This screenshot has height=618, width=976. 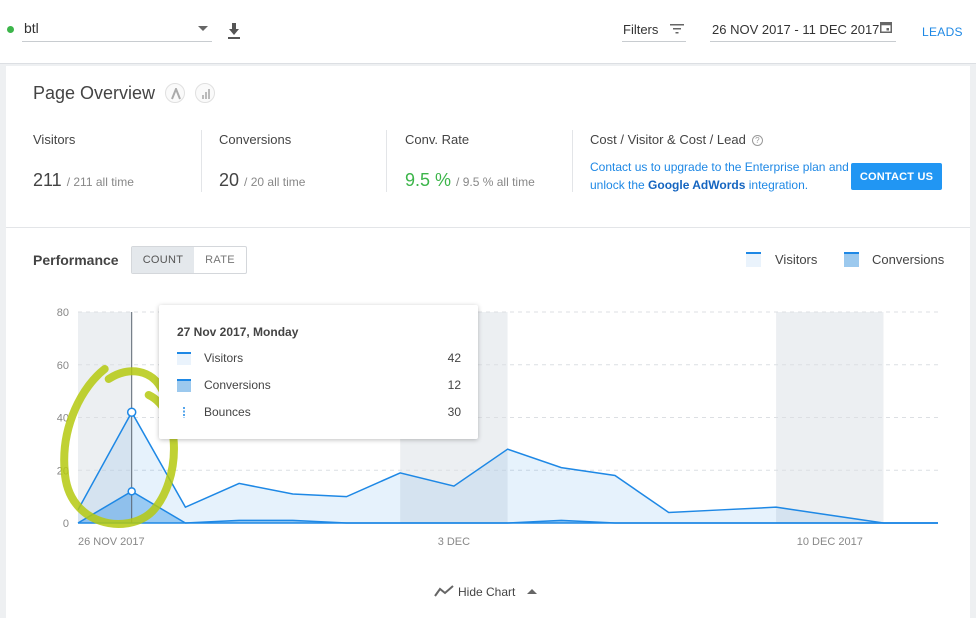 What do you see at coordinates (220, 260) in the screenshot?
I see `toggle-rate-button: RATE` at bounding box center [220, 260].